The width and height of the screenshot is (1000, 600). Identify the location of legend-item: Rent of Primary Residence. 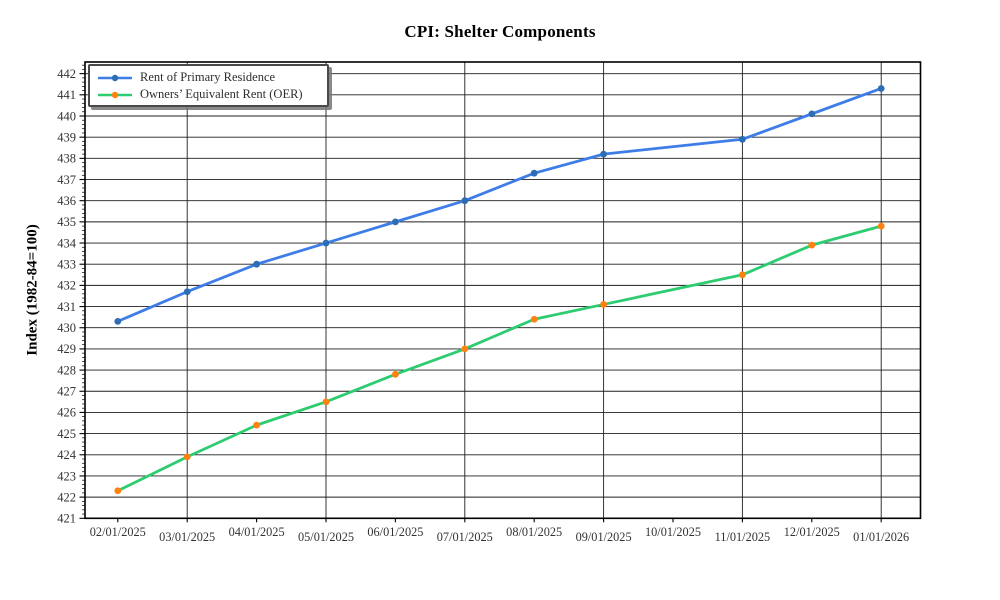
(208, 77).